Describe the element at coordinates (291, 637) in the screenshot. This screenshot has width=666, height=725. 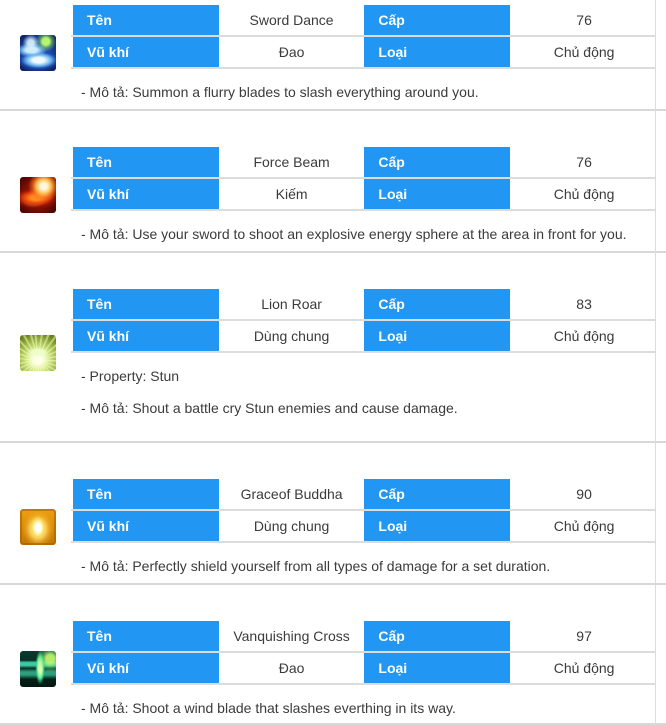
I see `value-name: Vanquishing Cross` at that location.